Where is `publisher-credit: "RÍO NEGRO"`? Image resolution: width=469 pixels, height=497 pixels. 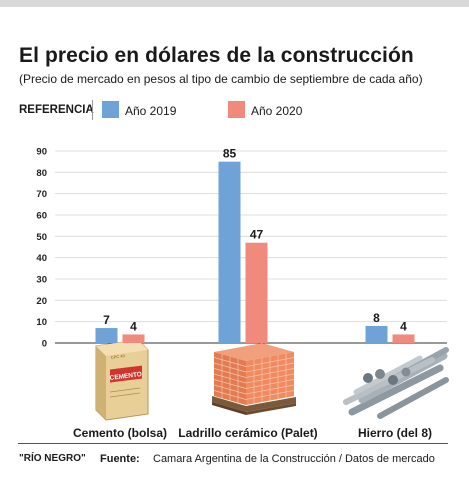
publisher-credit: "RÍO NEGRO" is located at coordinates (52, 458).